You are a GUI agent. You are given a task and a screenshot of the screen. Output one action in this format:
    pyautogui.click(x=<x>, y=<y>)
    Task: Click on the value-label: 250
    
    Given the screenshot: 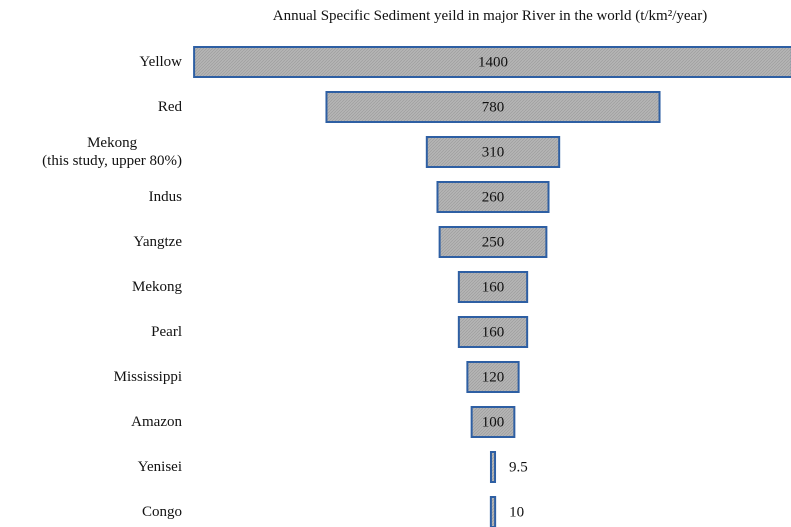 What is the action you would take?
    pyautogui.click(x=493, y=242)
    